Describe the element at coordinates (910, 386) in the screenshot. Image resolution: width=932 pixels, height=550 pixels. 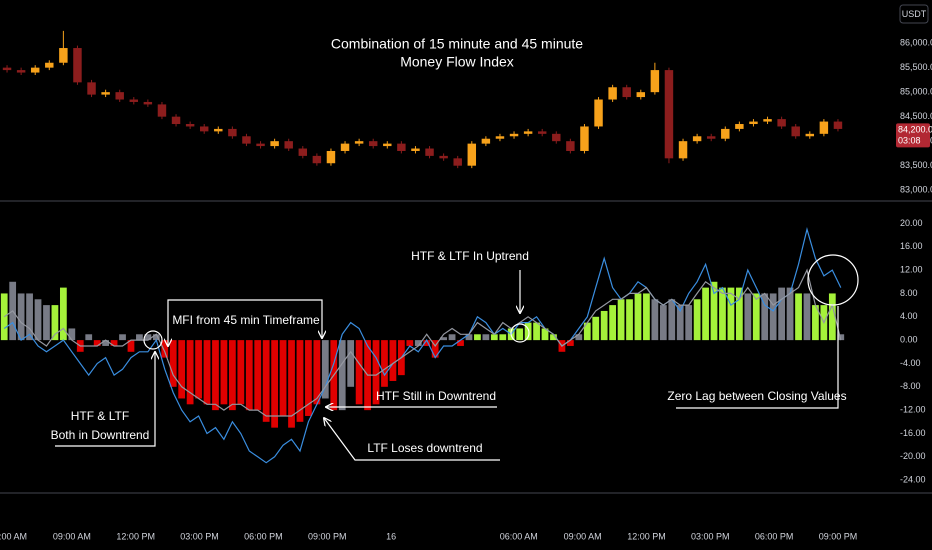
I see `y-tick-label: -8.00` at that location.